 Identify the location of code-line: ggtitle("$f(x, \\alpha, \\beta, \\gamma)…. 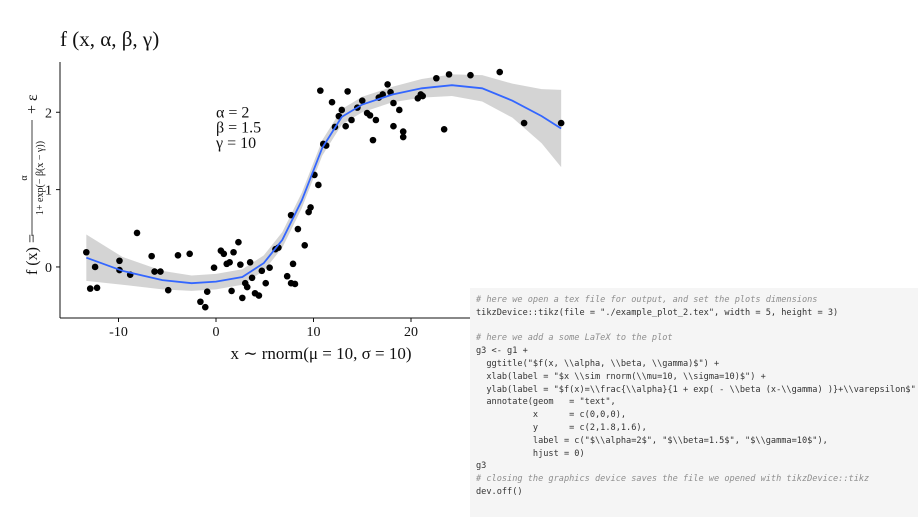
(598, 363).